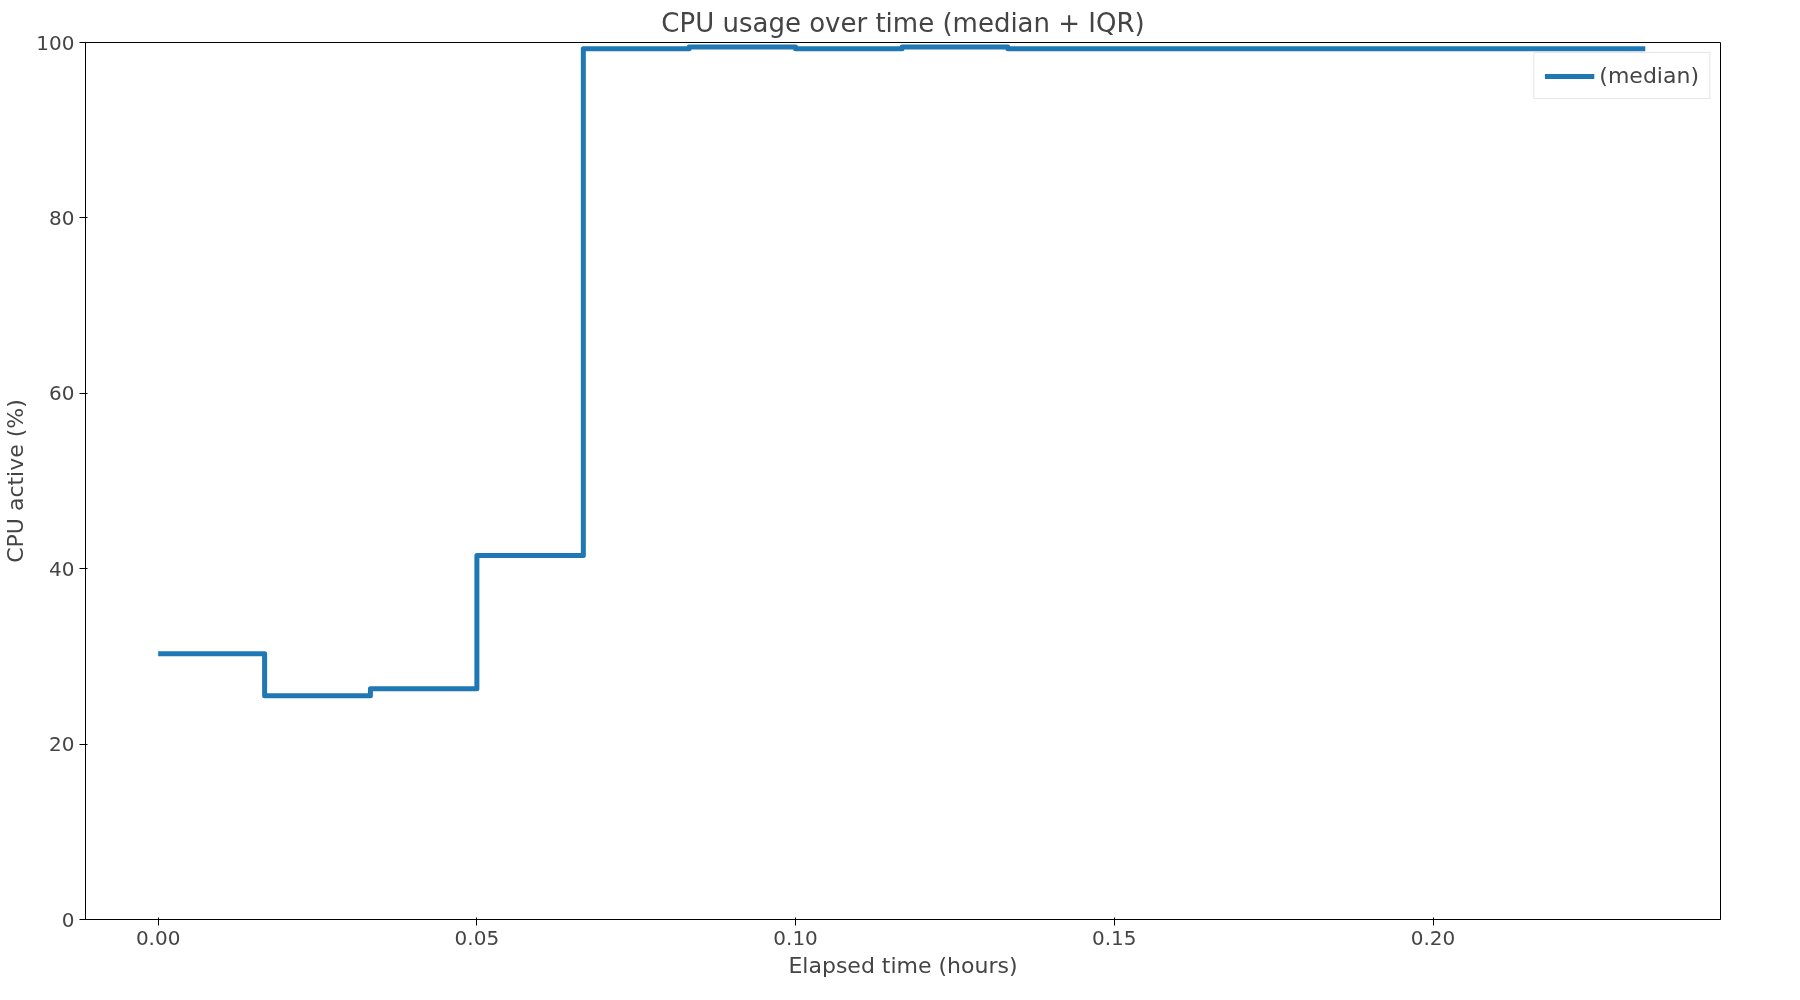  What do you see at coordinates (55, 42) in the screenshot?
I see `y-tick-label: 100` at bounding box center [55, 42].